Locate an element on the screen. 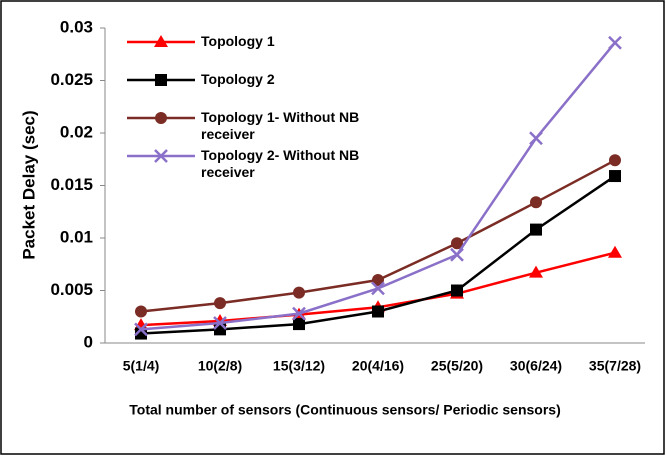  legend-label: Topology 2- Without NB receiver is located at coordinates (280, 163).